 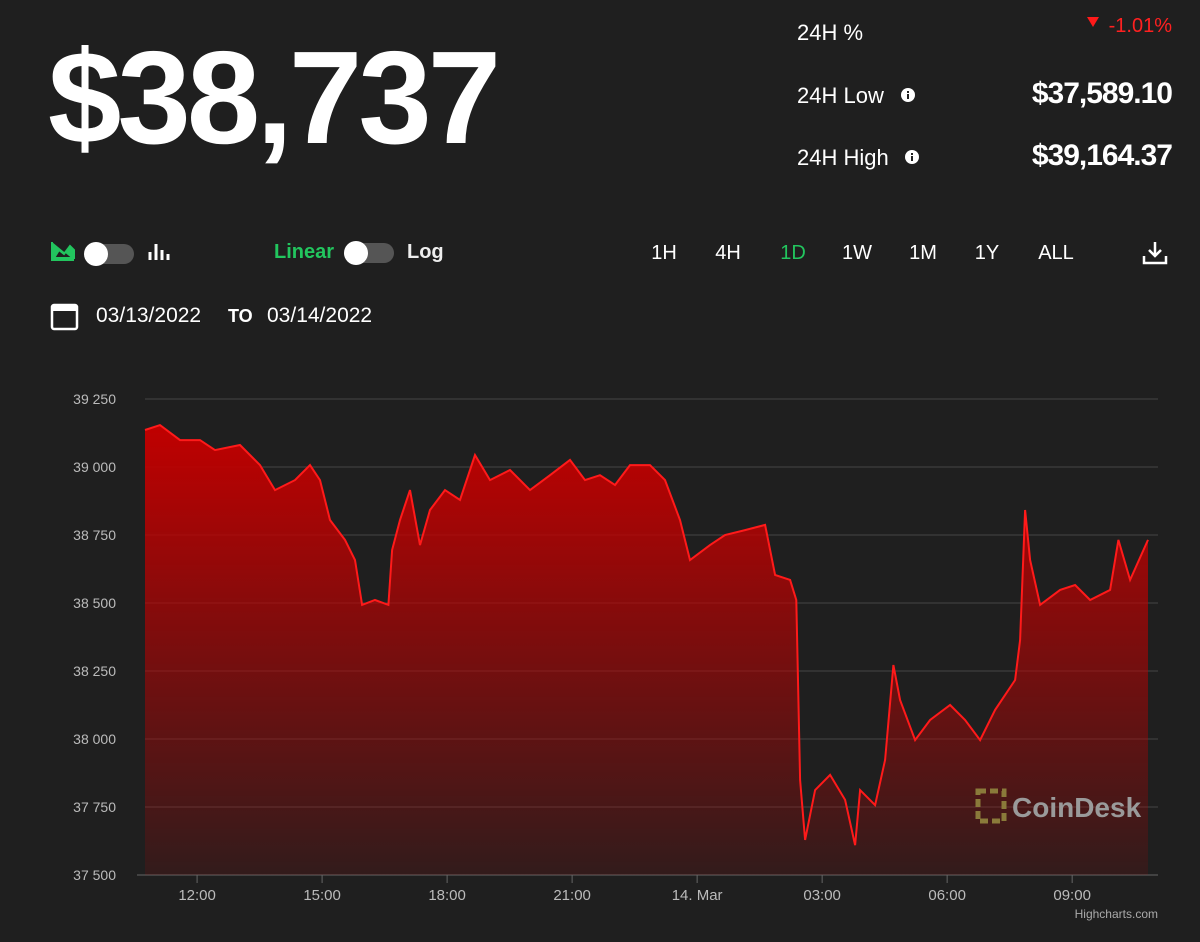 What do you see at coordinates (1056, 253) in the screenshot?
I see `range-button: ALL` at bounding box center [1056, 253].